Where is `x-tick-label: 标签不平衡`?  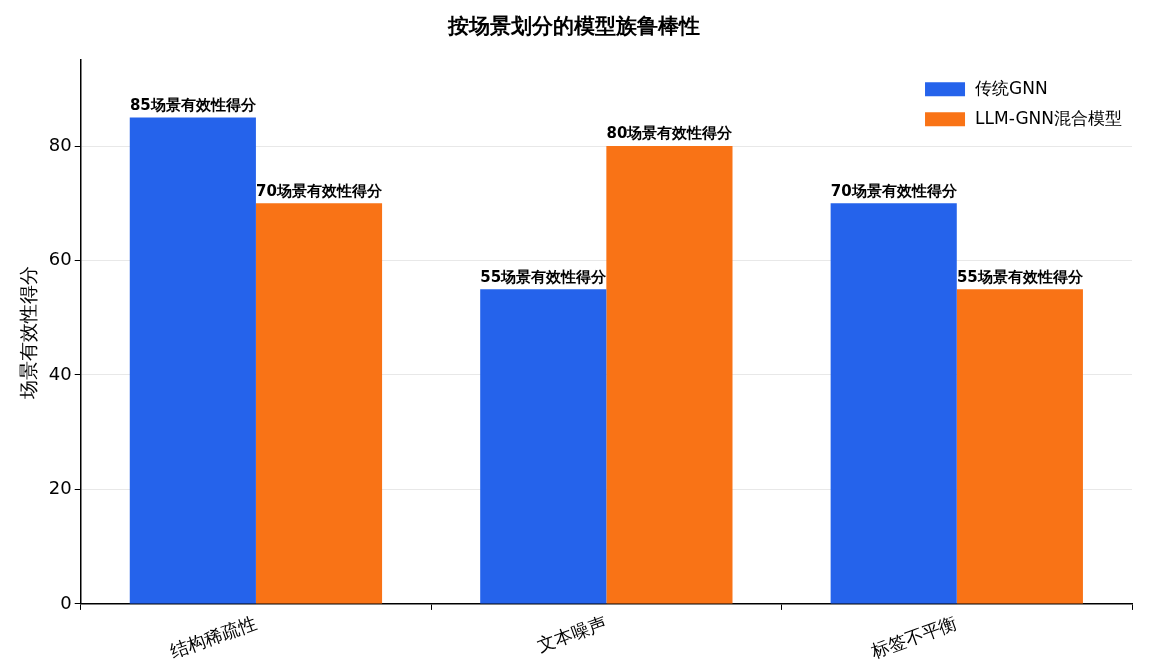
x-tick-label: 标签不平衡 is located at coordinates (913, 637).